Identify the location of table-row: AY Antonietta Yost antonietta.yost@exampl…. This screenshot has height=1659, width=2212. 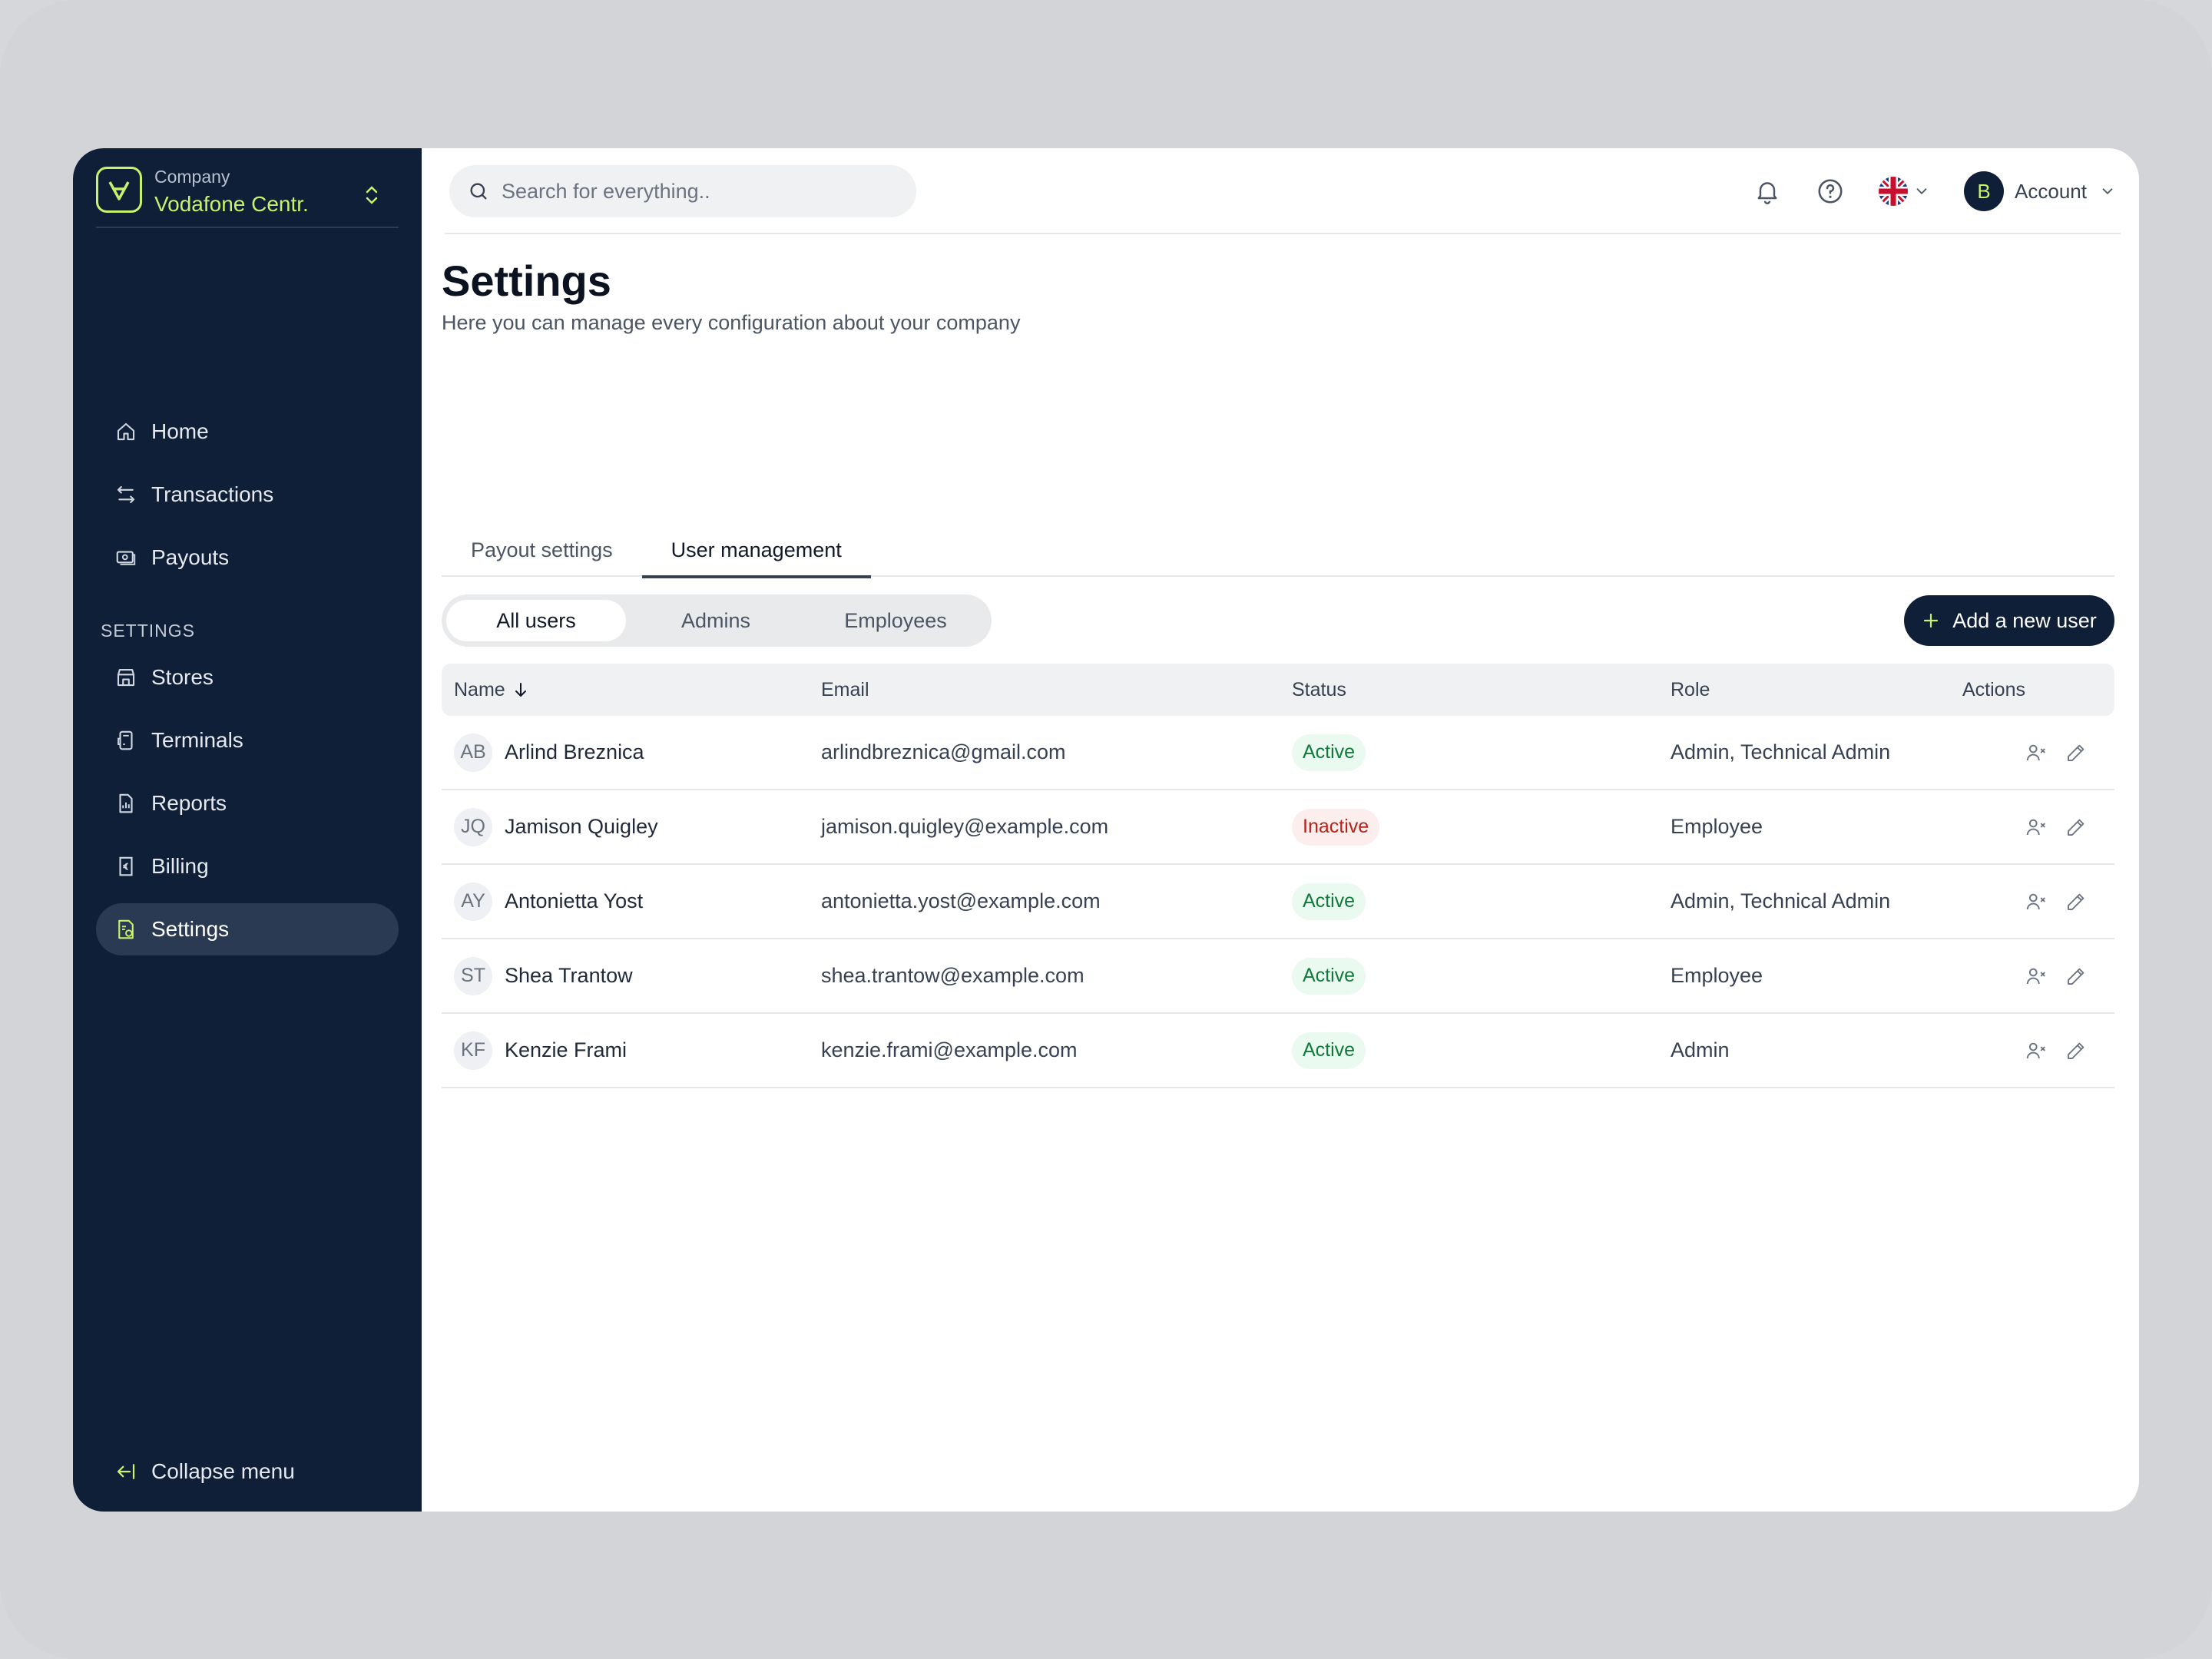
(1278, 902).